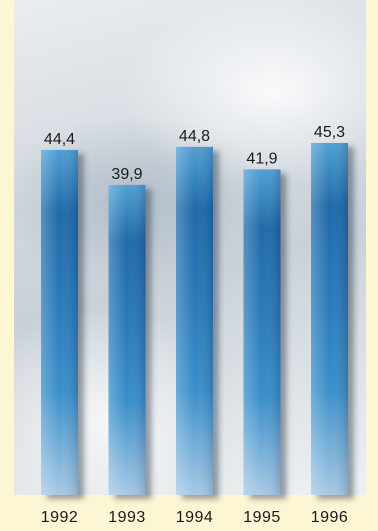  Describe the element at coordinates (127, 339) in the screenshot. I see `bar-sheen-1993` at that location.